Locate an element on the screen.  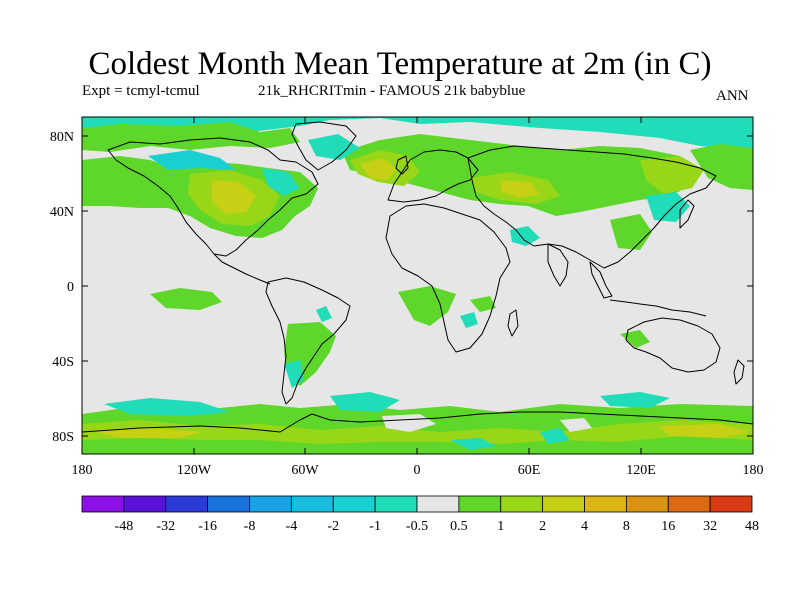
lon-tick-label: 120E is located at coordinates (641, 470).